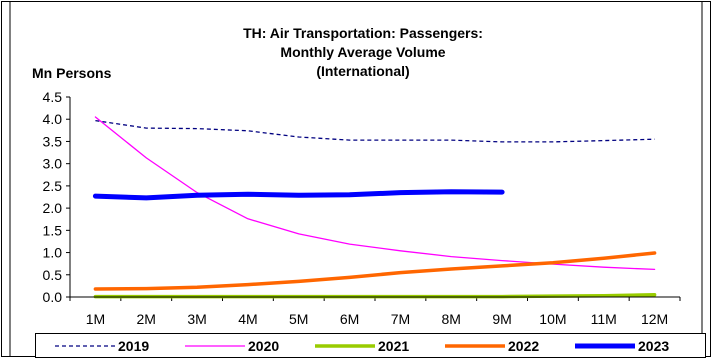  Describe the element at coordinates (53, 208) in the screenshot. I see `y-tick-label: 2.0` at that location.